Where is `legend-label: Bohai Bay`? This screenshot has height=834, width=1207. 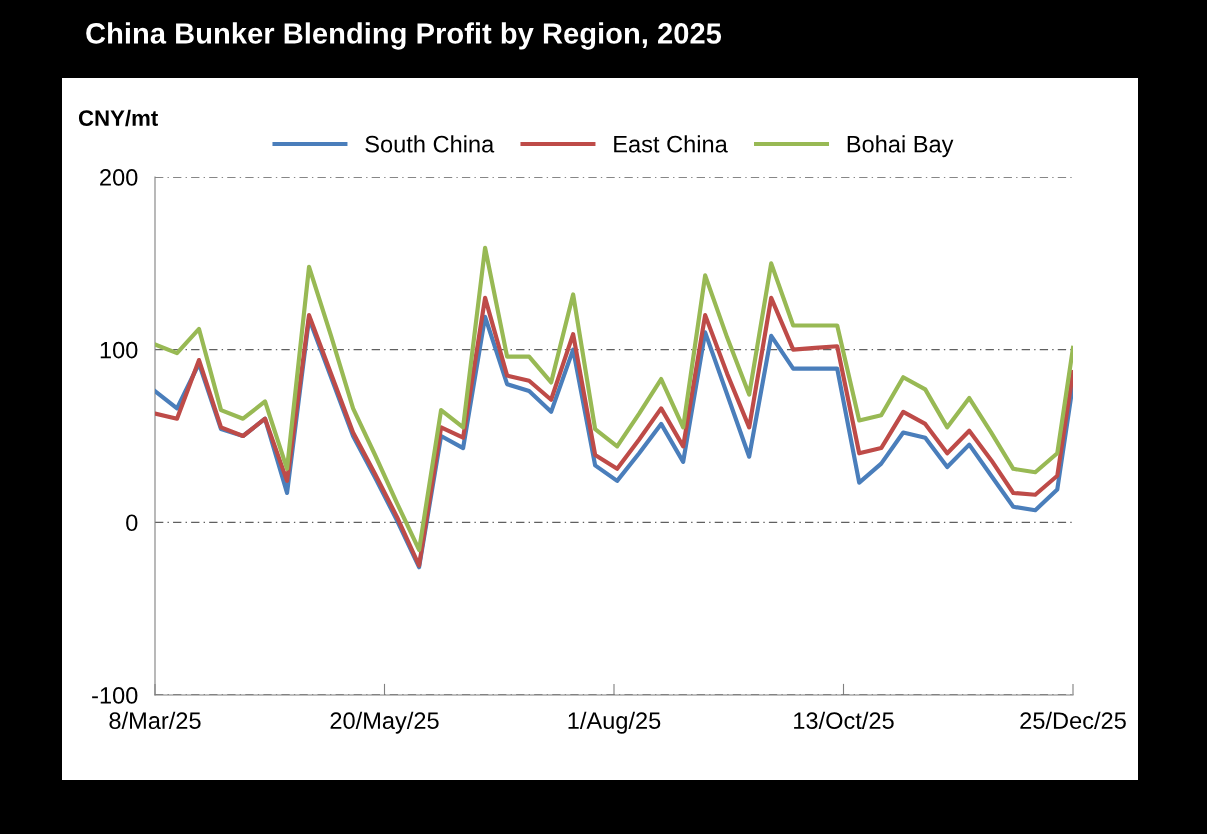 legend-label: Bohai Bay is located at coordinates (900, 146).